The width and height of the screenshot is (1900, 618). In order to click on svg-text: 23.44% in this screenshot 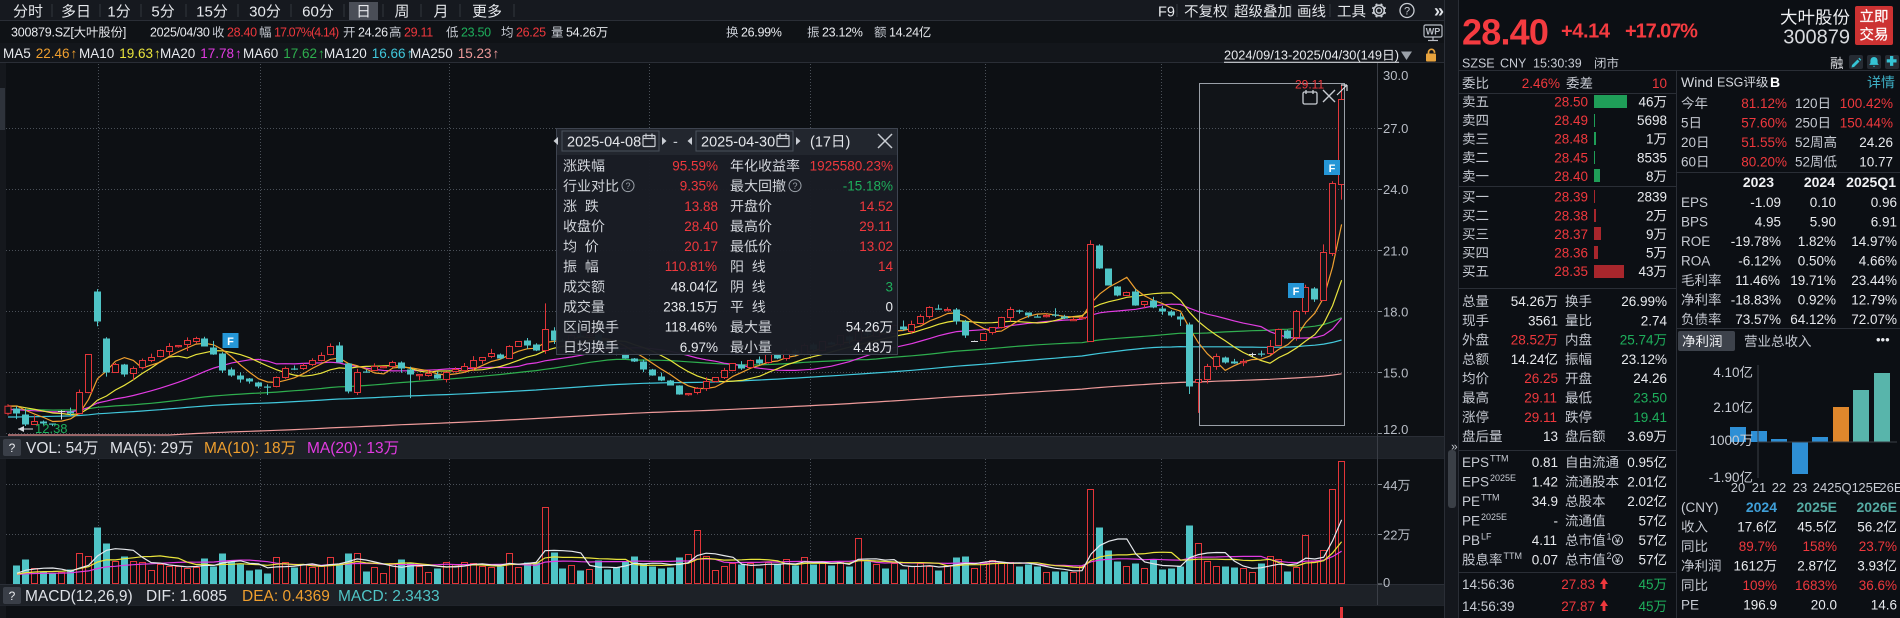, I will do `click(1874, 280)`.